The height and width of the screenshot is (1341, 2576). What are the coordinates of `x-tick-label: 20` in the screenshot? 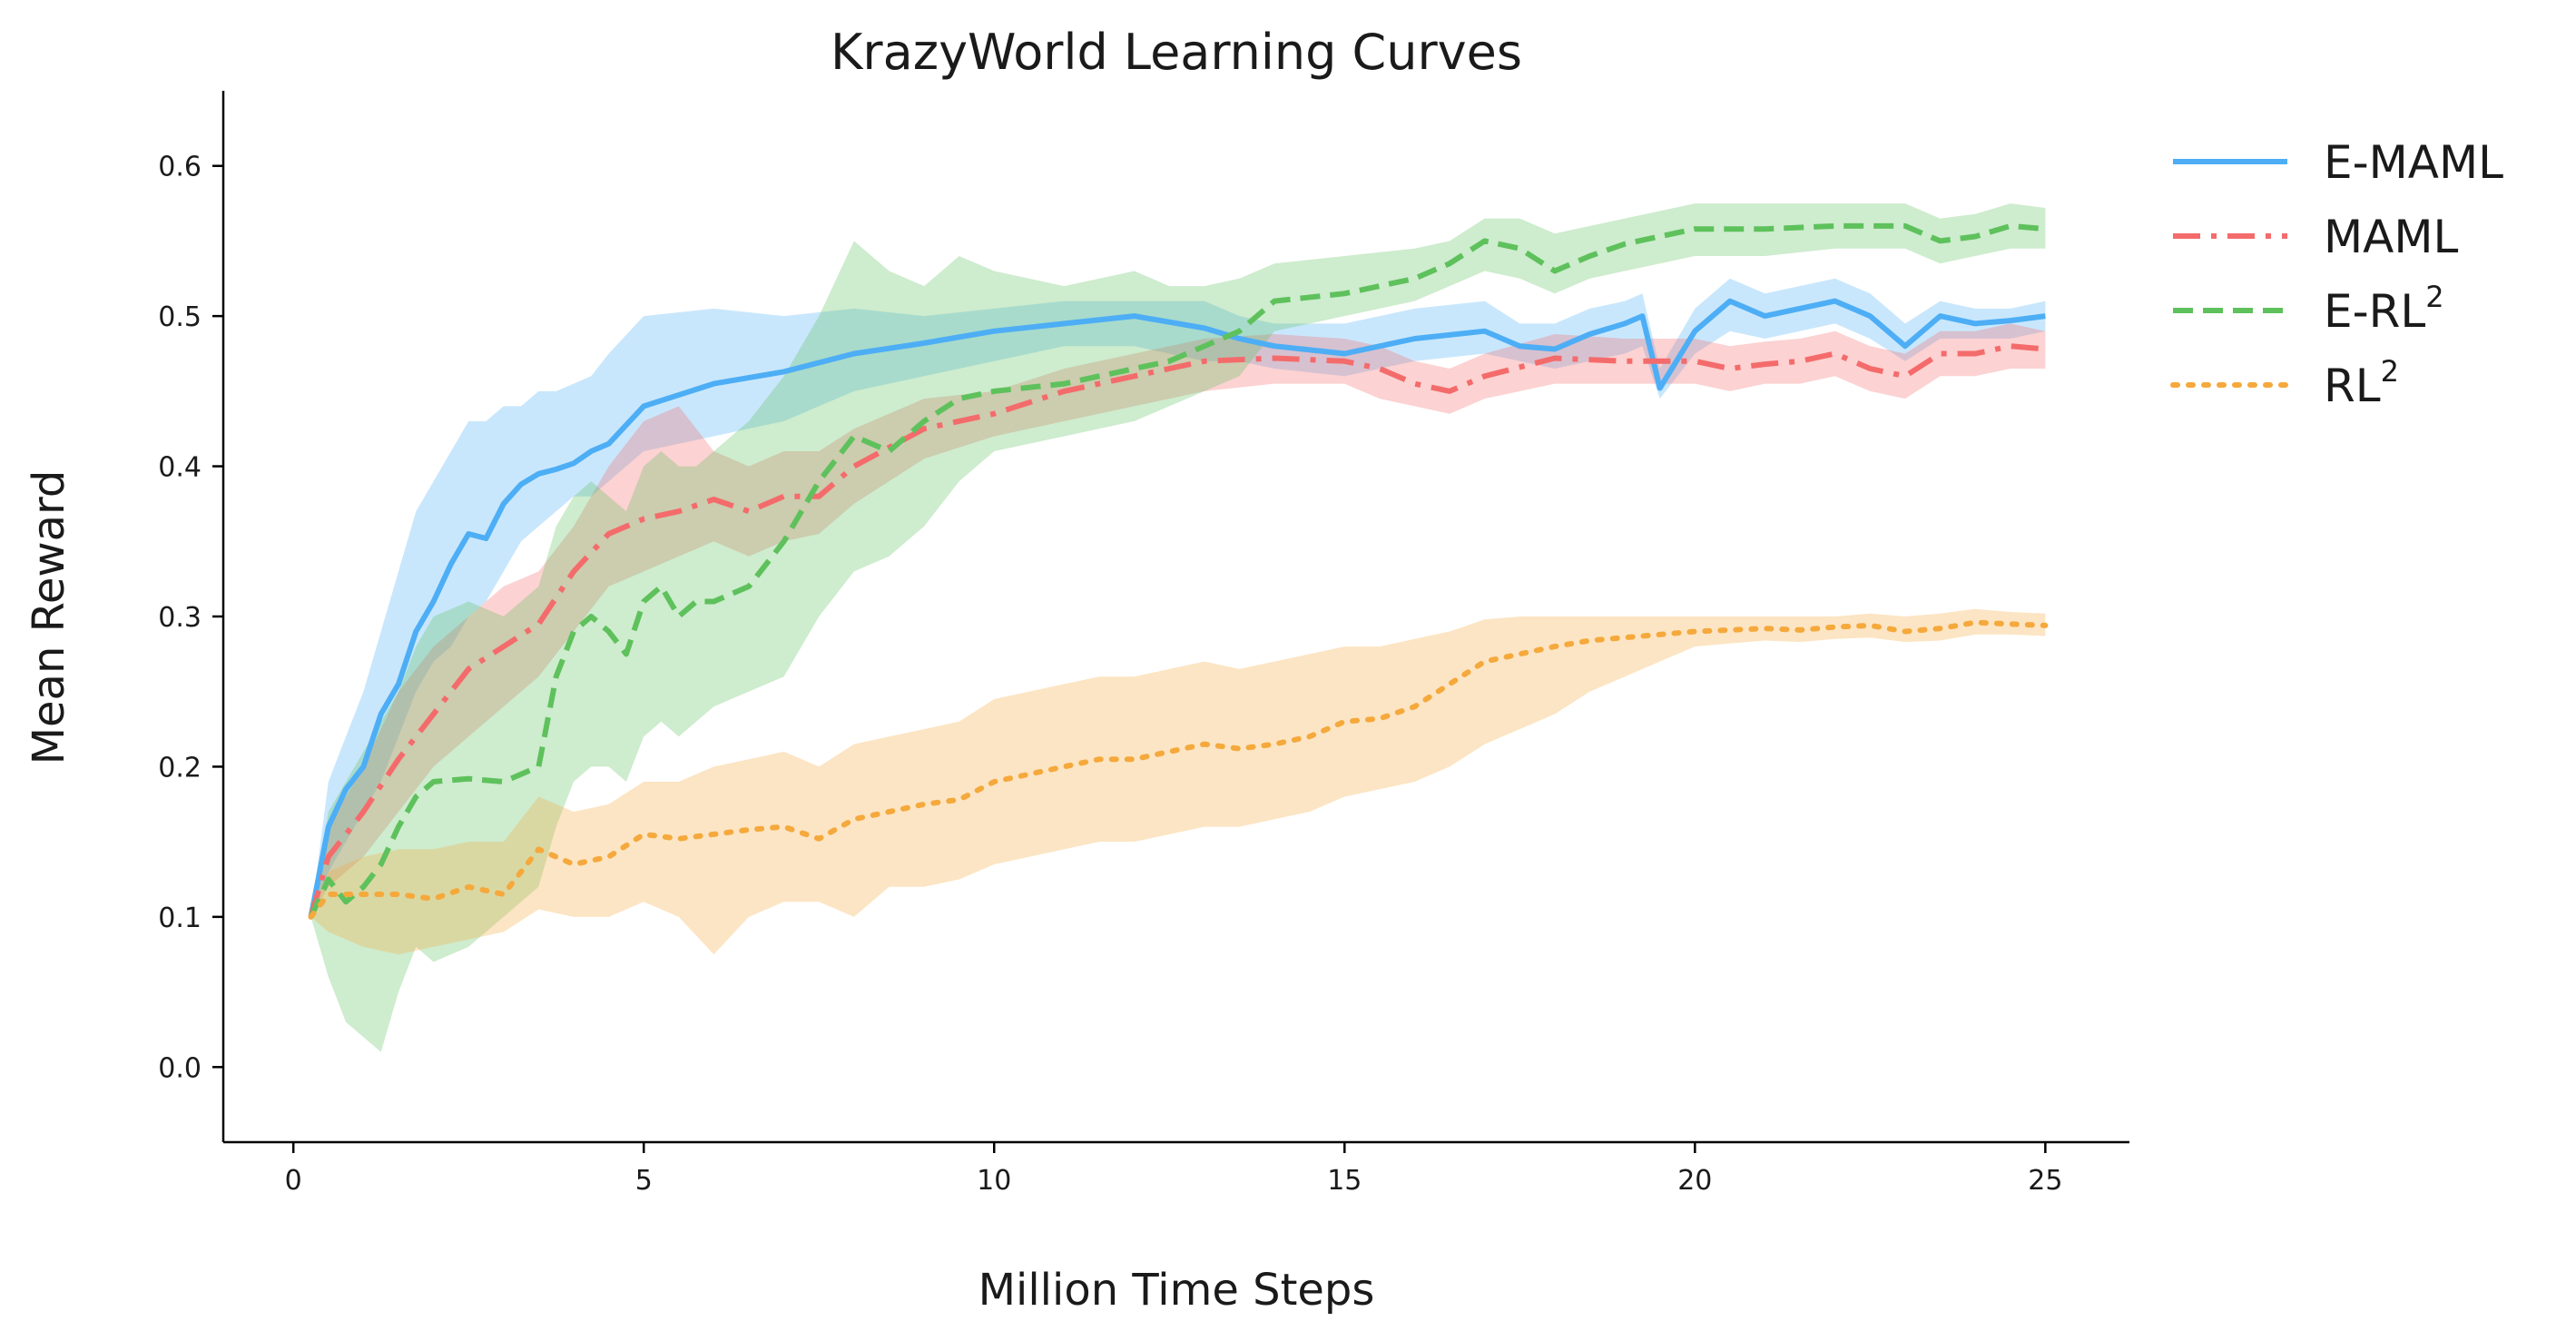 It's located at (1694, 1181).